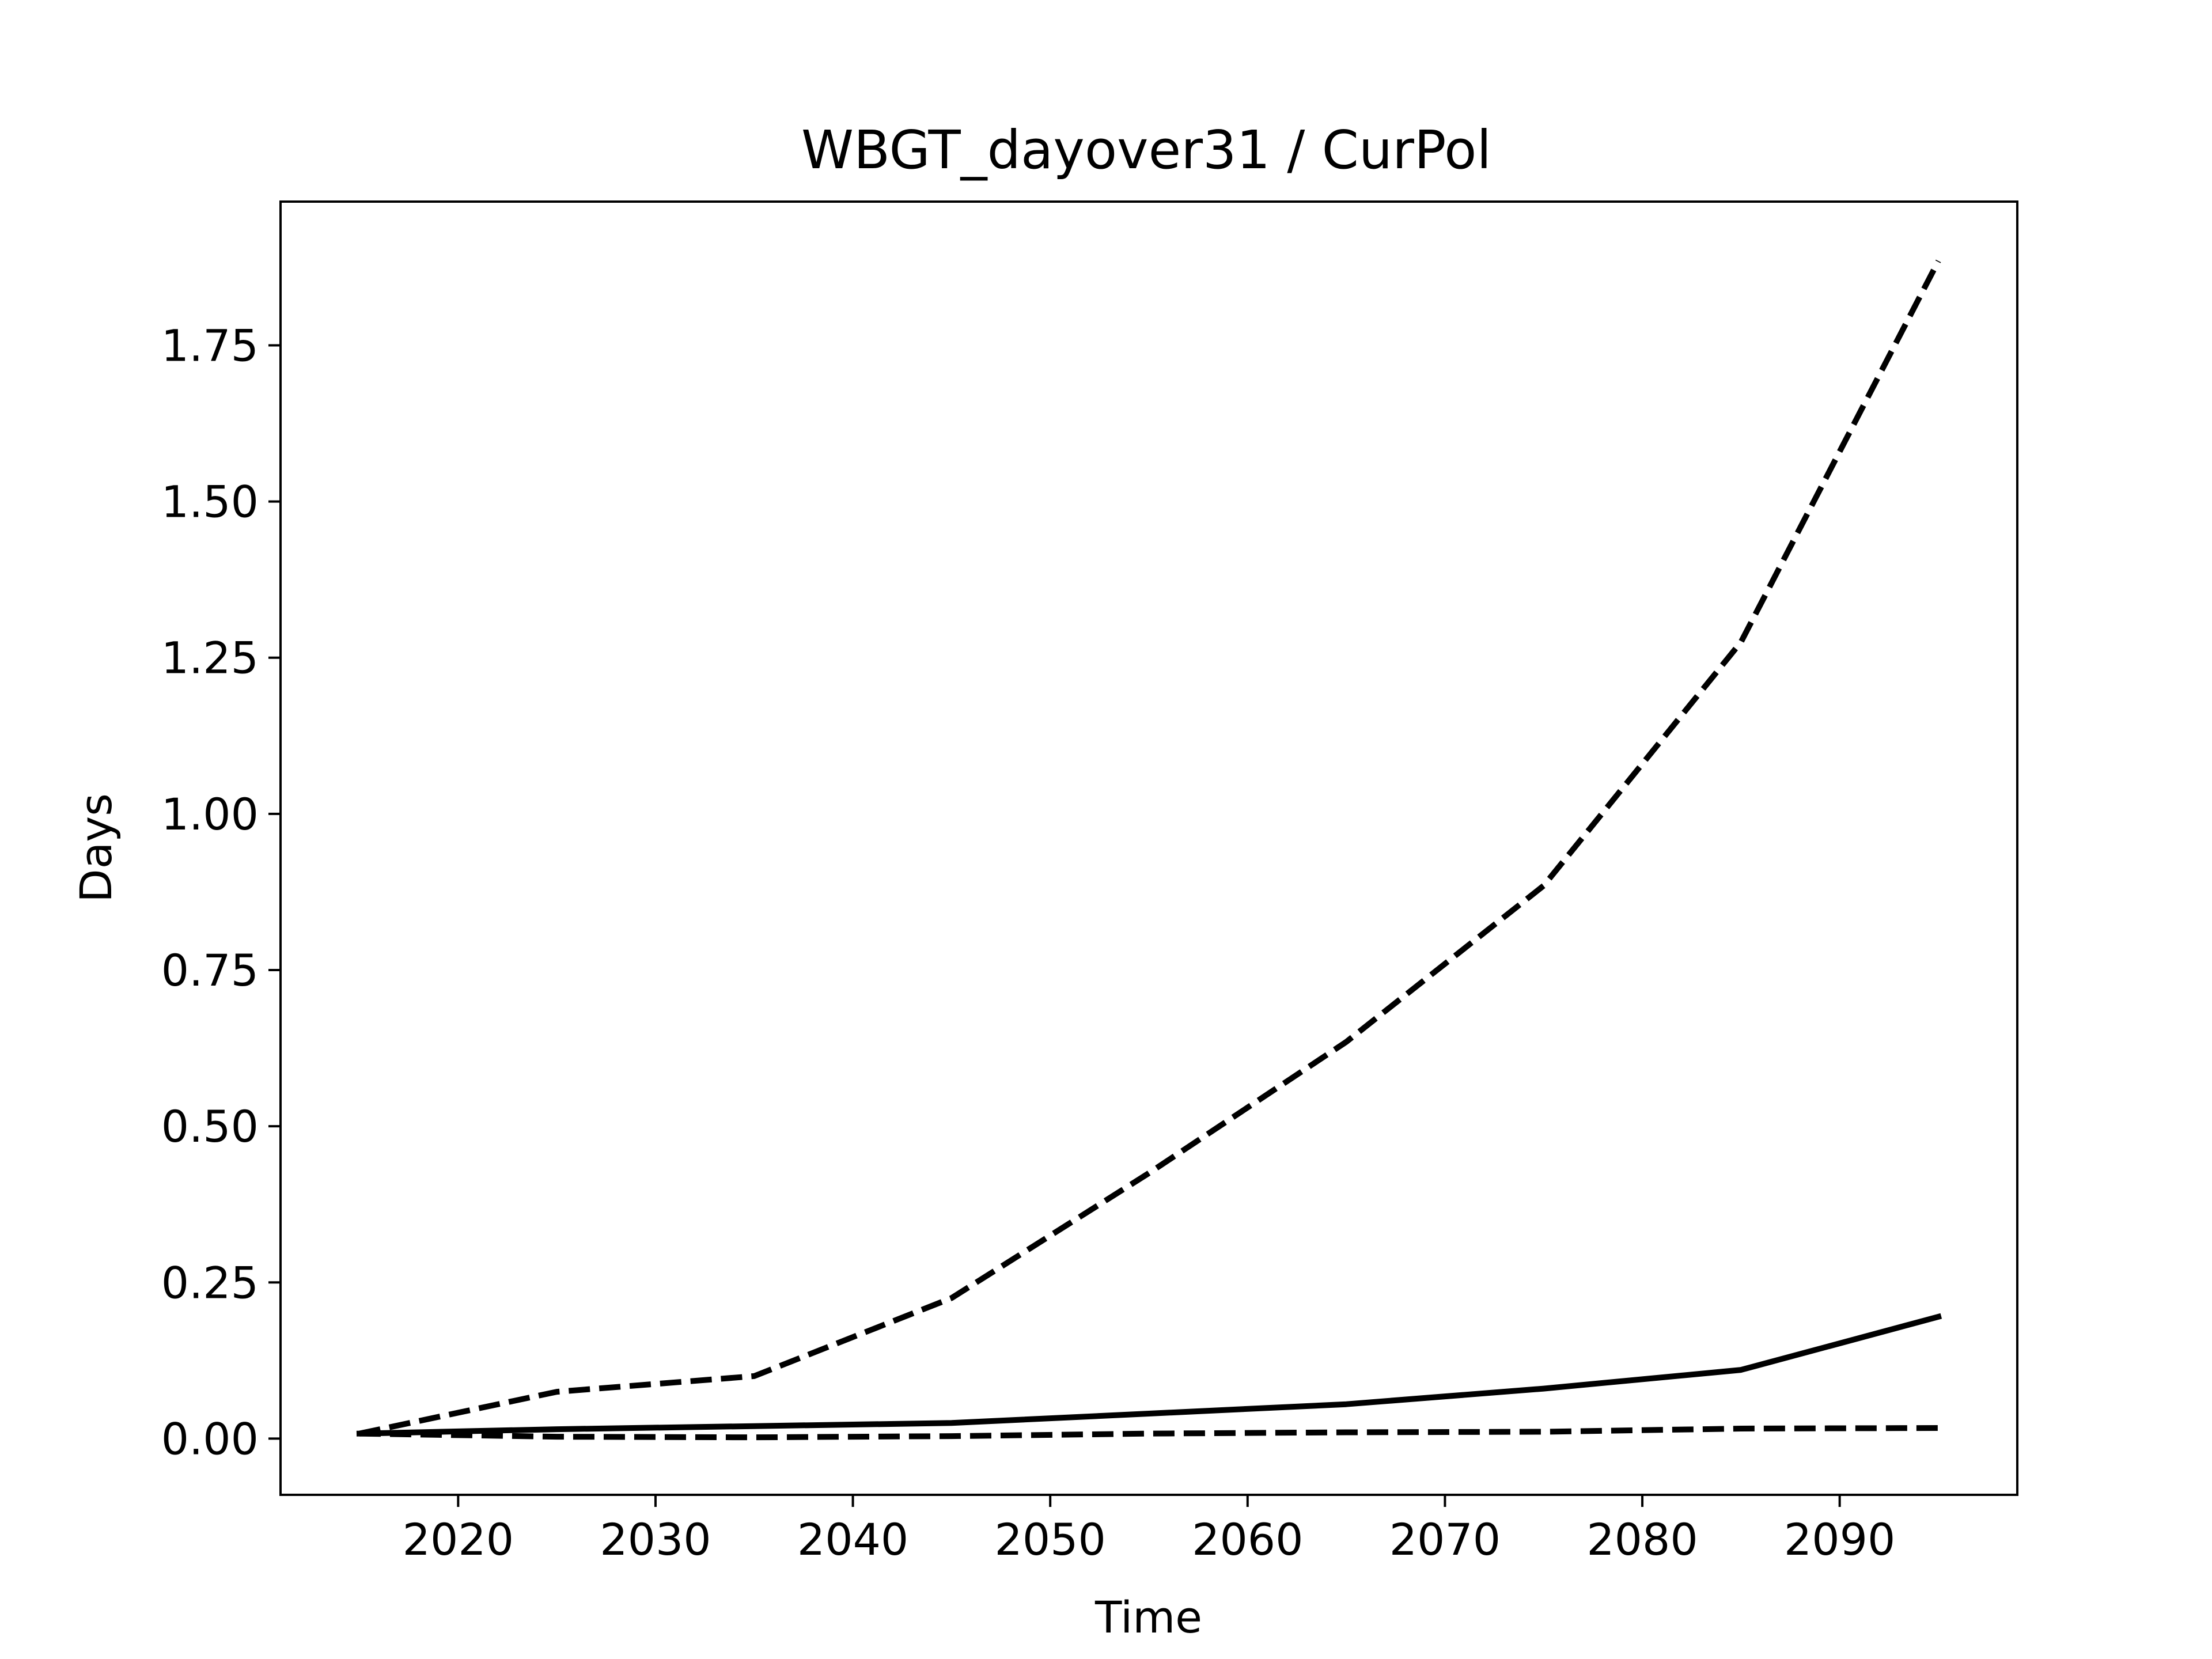 The height and width of the screenshot is (1659, 2212). What do you see at coordinates (1839, 1539) in the screenshot?
I see `x-tick-label: 2090` at bounding box center [1839, 1539].